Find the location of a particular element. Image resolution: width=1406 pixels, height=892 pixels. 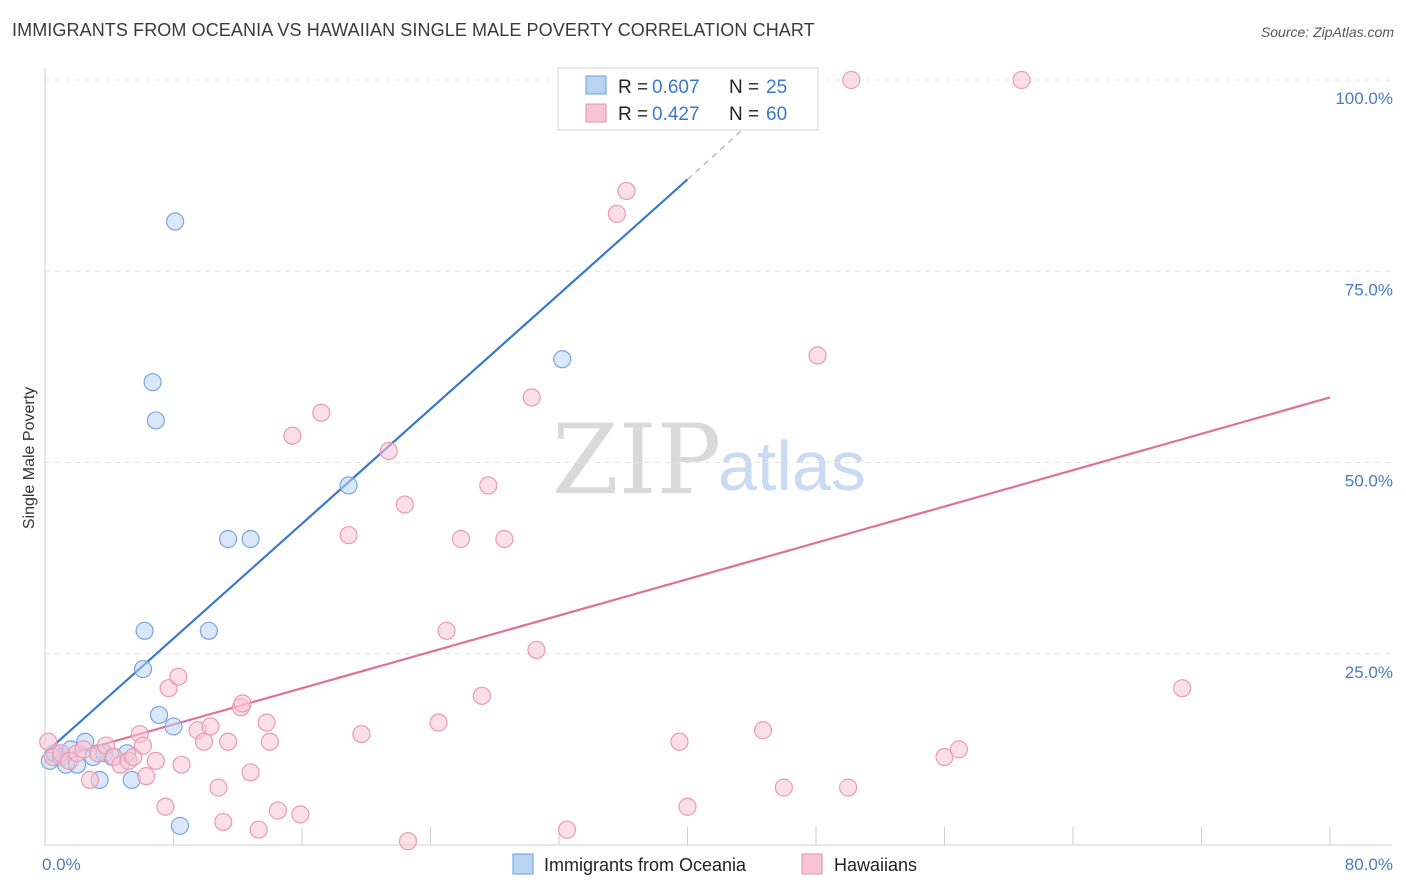

series-legend: Immigrants from Oceania Hawaiians is located at coordinates (714, 864).